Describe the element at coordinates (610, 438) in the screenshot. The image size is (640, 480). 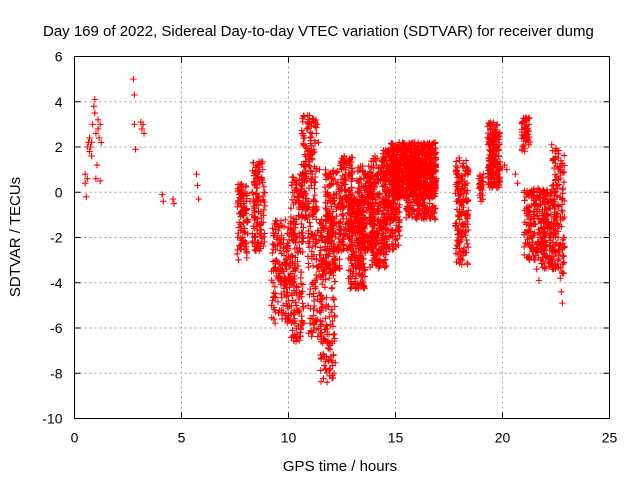
I see `x-tick-label: 25` at that location.